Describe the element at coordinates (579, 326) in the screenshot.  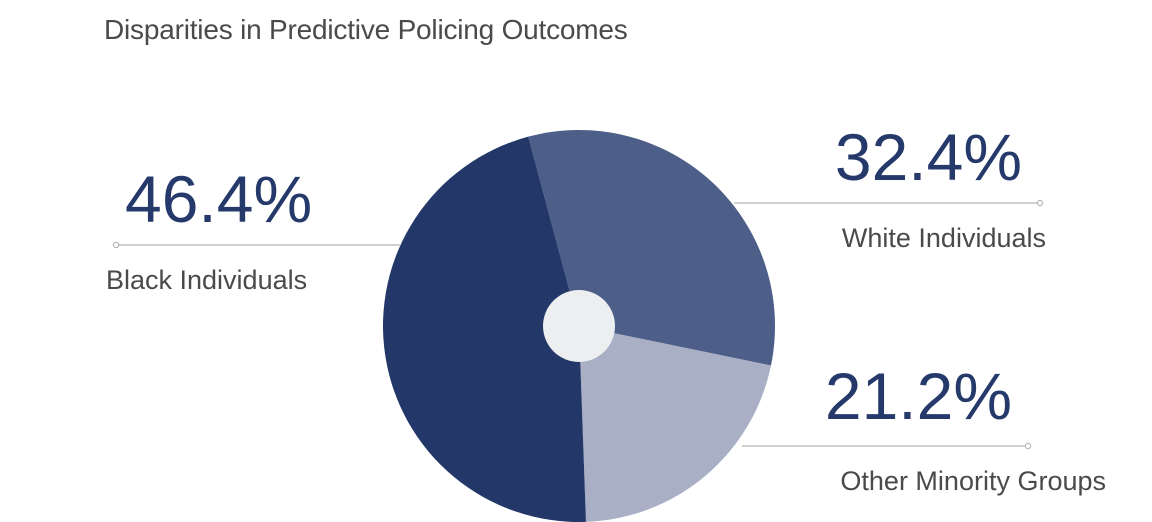
I see `pie-center-hole` at that location.